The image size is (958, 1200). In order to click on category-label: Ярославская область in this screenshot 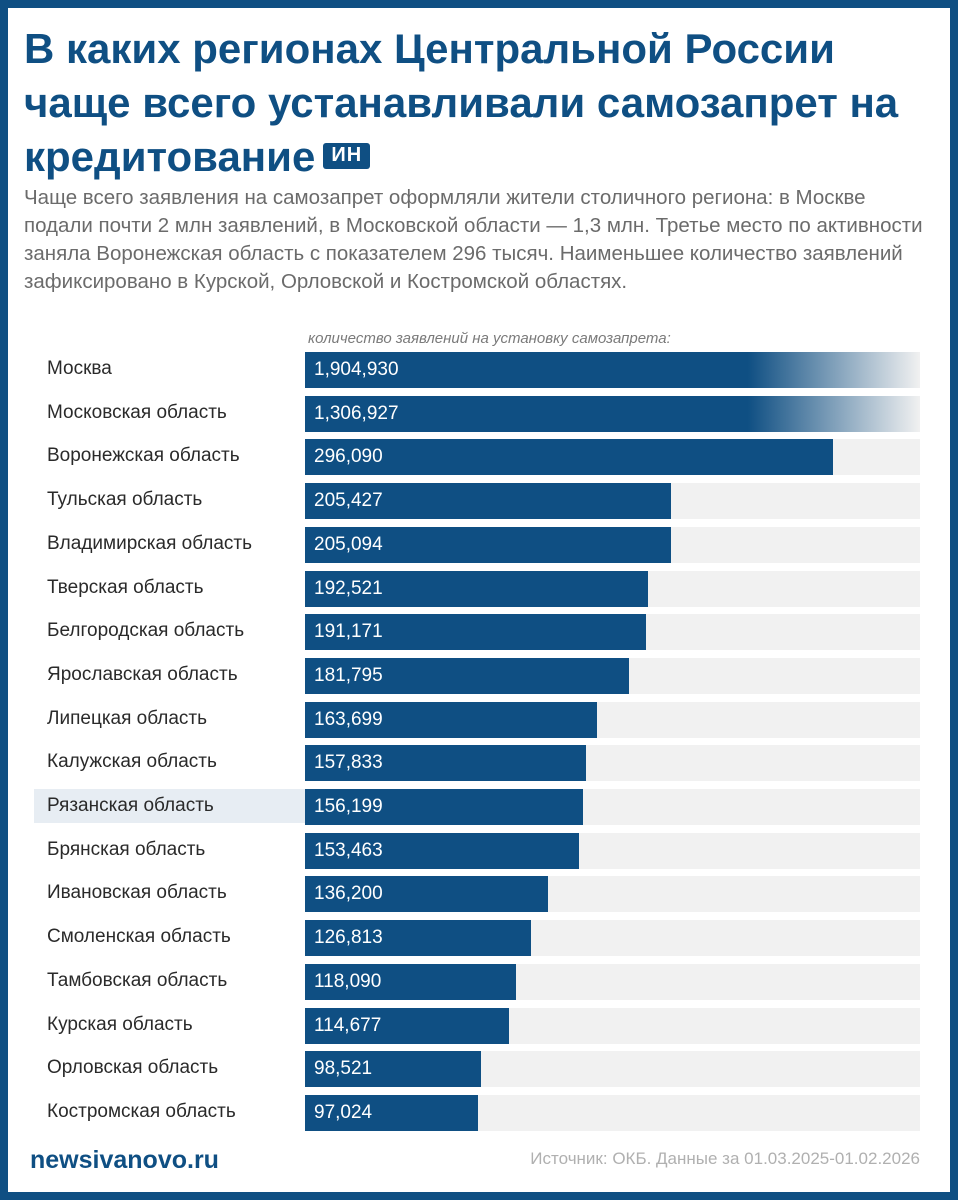, I will do `click(142, 674)`.